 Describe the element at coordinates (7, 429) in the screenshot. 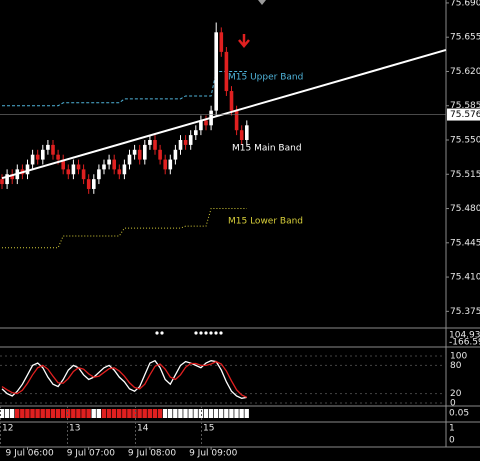

I see `day-label: 12` at that location.